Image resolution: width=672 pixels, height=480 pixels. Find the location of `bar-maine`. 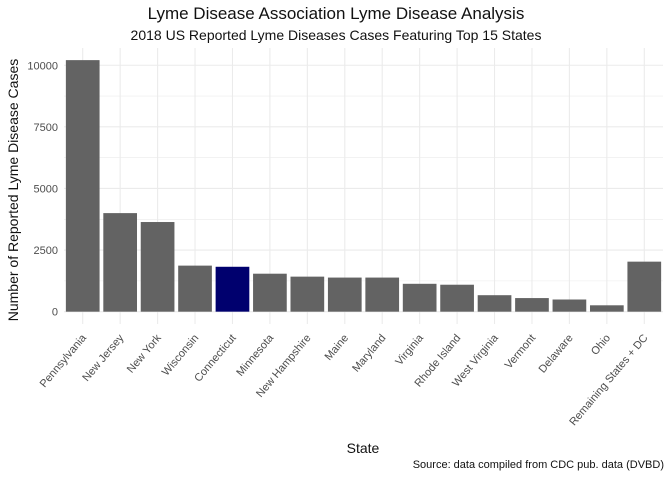

bar-maine is located at coordinates (344, 294).